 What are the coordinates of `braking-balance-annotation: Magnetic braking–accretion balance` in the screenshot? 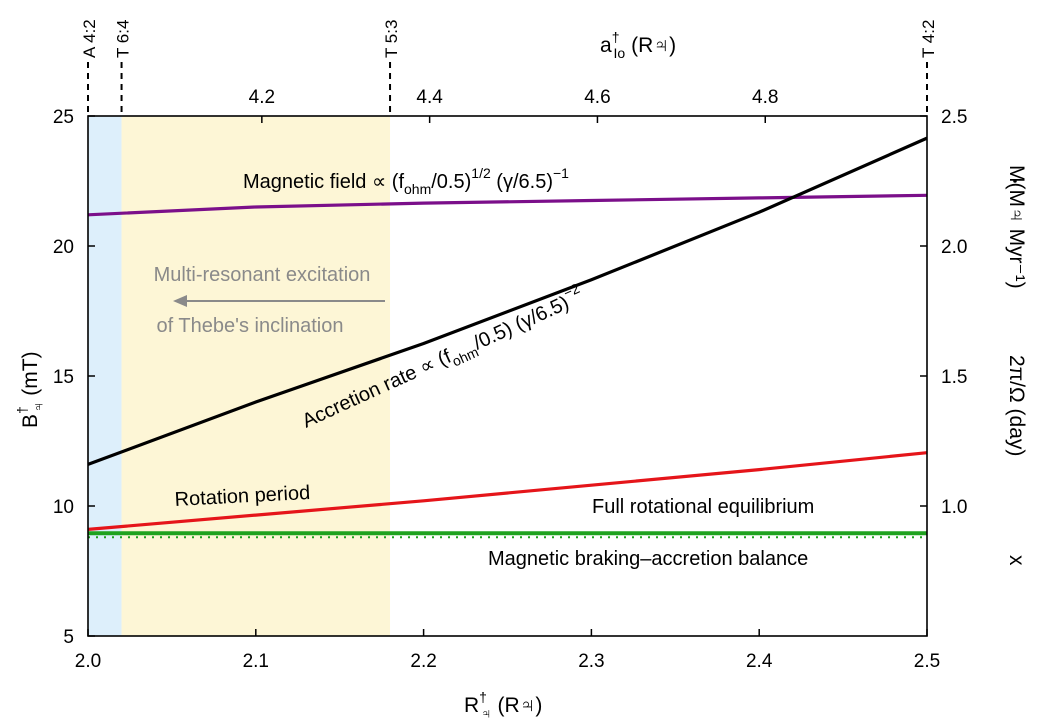 It's located at (648, 559).